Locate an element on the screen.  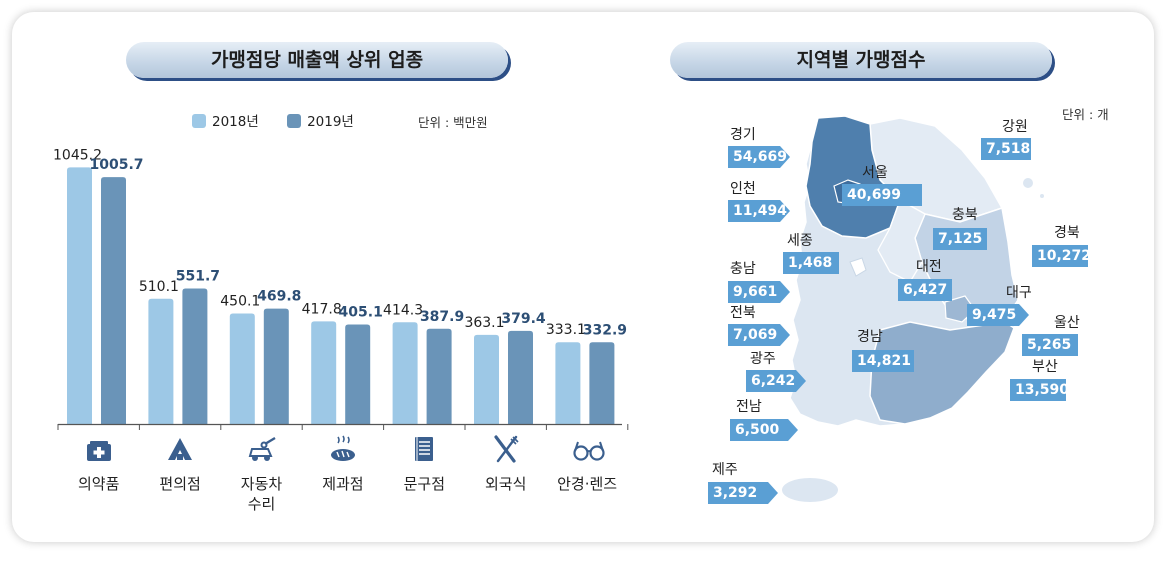
region-value-tag: 40,699 is located at coordinates (882, 195).